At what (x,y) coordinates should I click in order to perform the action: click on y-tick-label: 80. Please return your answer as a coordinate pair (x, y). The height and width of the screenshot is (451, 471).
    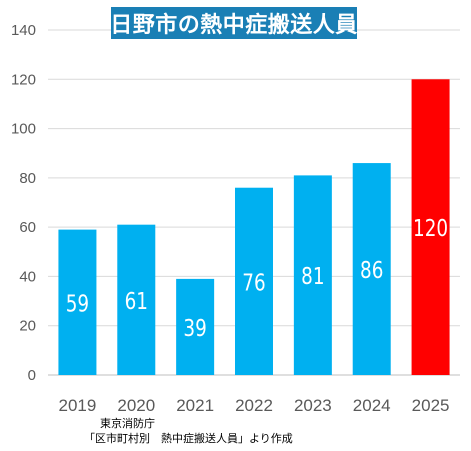
    Looking at the image, I should click on (27, 178).